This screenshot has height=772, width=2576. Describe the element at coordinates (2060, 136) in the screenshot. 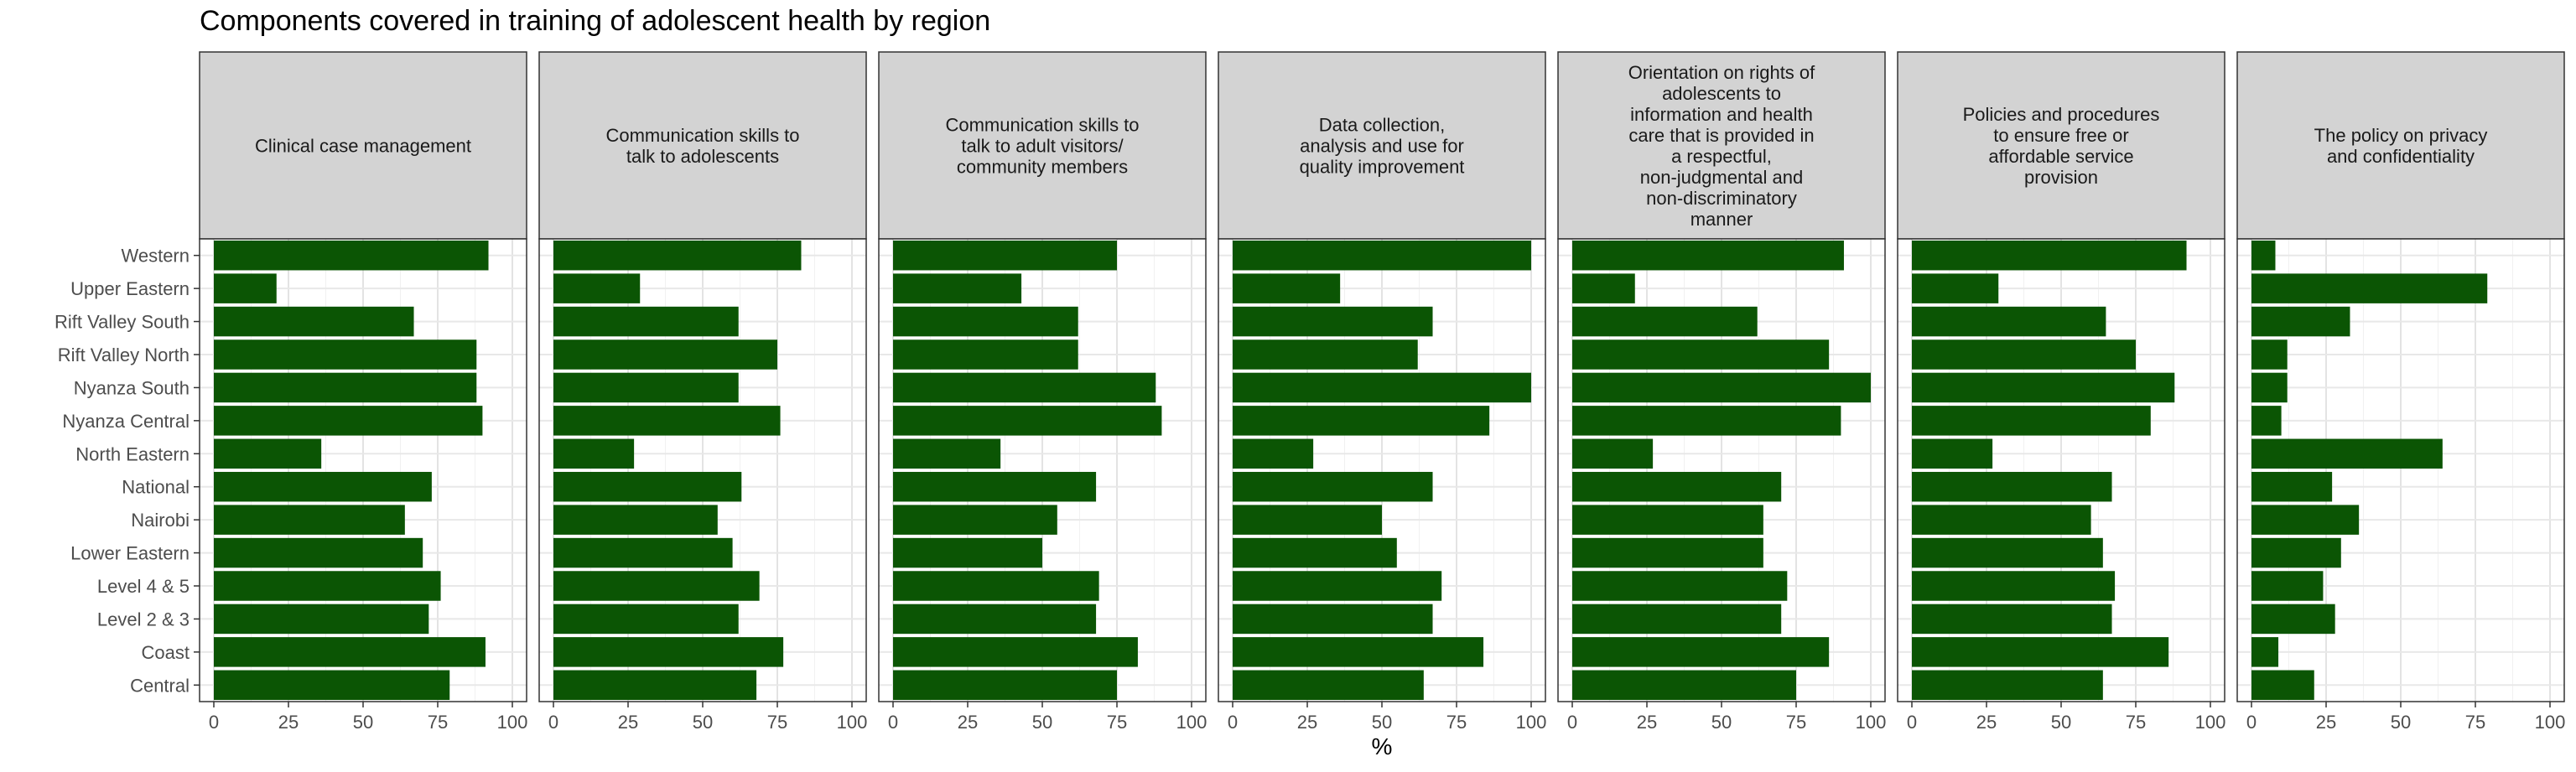

I see `panel-6-strip-label: to ensure free or` at that location.